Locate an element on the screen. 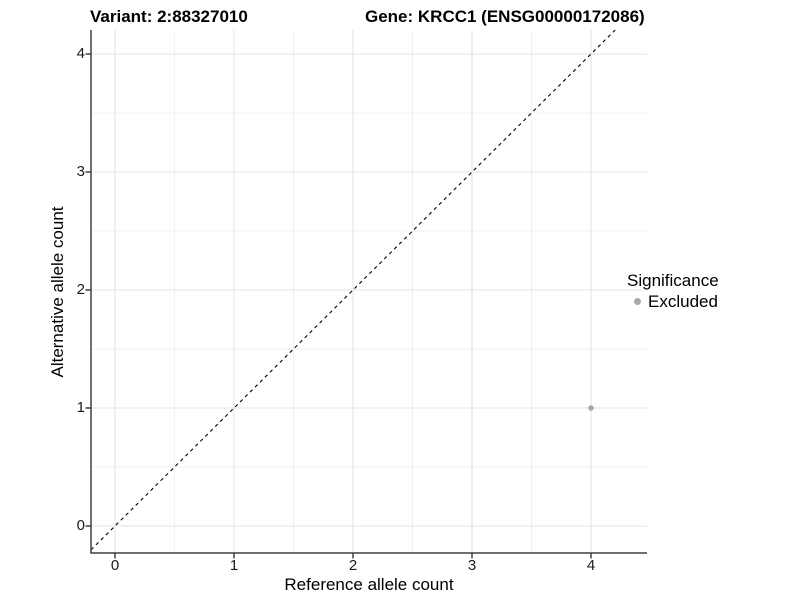 This screenshot has height=600, width=800. y-axis-title: Alternative allele count is located at coordinates (57, 292).